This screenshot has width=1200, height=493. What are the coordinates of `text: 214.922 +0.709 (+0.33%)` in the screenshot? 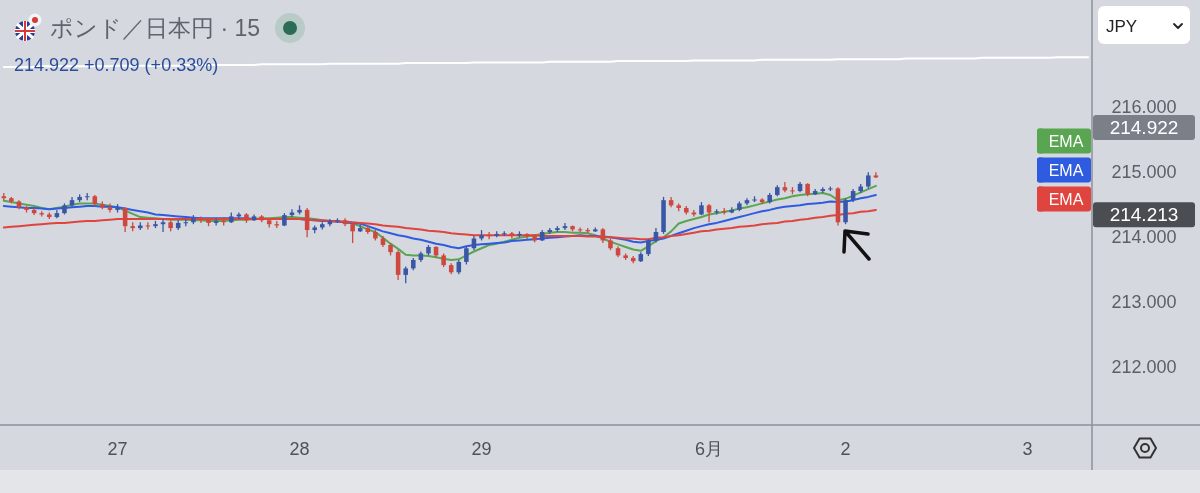 It's located at (116, 65).